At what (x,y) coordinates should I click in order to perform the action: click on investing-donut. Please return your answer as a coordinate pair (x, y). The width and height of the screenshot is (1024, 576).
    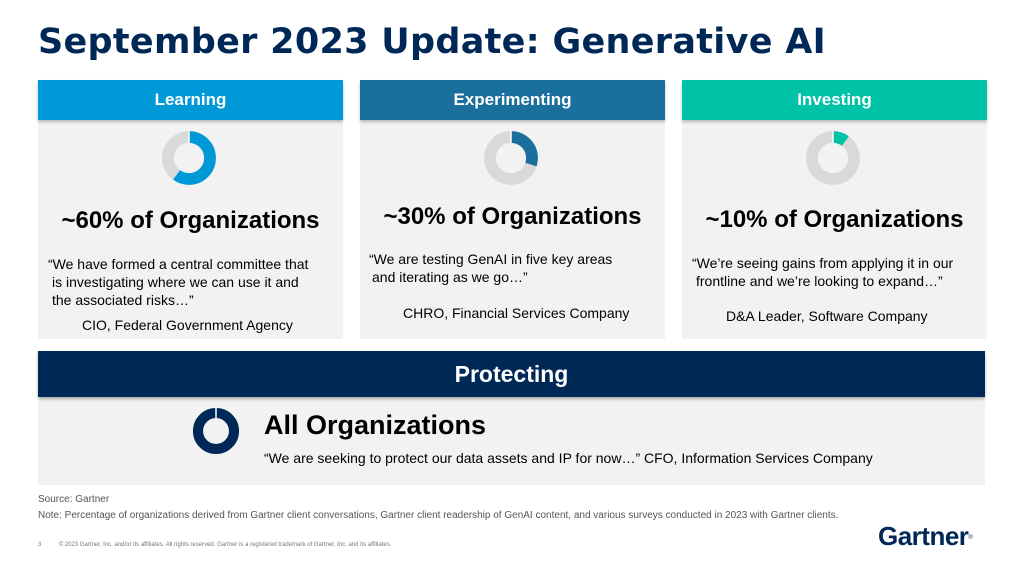
    Looking at the image, I should click on (833, 158).